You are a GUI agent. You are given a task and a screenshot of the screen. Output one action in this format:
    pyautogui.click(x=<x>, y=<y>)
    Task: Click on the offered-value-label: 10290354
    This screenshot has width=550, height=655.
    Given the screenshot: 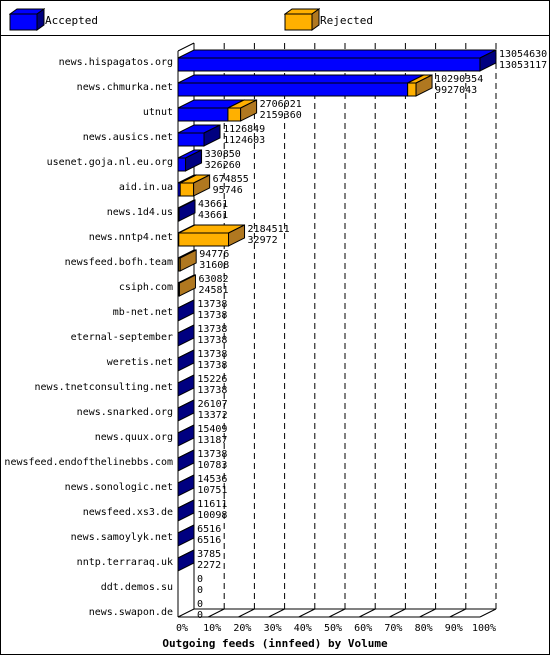 What is the action you would take?
    pyautogui.click(x=459, y=79)
    